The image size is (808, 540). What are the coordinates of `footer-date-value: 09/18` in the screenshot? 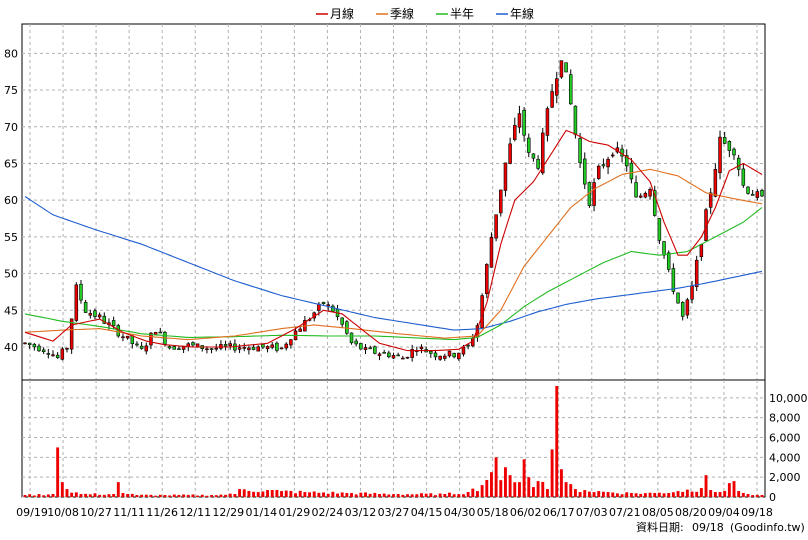 It's located at (708, 527).